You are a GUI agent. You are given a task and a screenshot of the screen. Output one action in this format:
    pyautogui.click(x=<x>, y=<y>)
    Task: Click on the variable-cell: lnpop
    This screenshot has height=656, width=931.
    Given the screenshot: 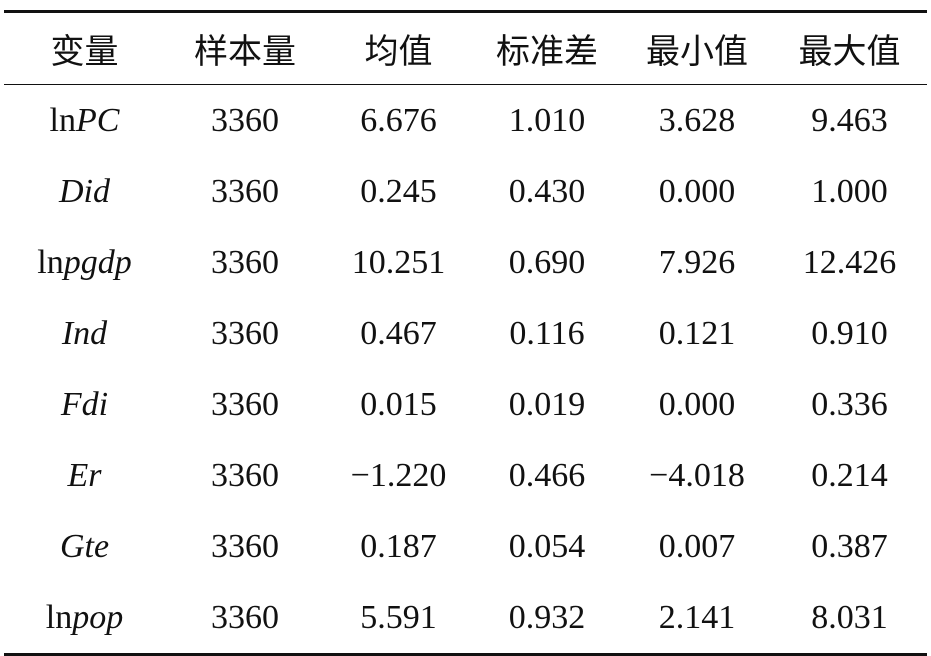 What is the action you would take?
    pyautogui.click(x=84, y=618)
    